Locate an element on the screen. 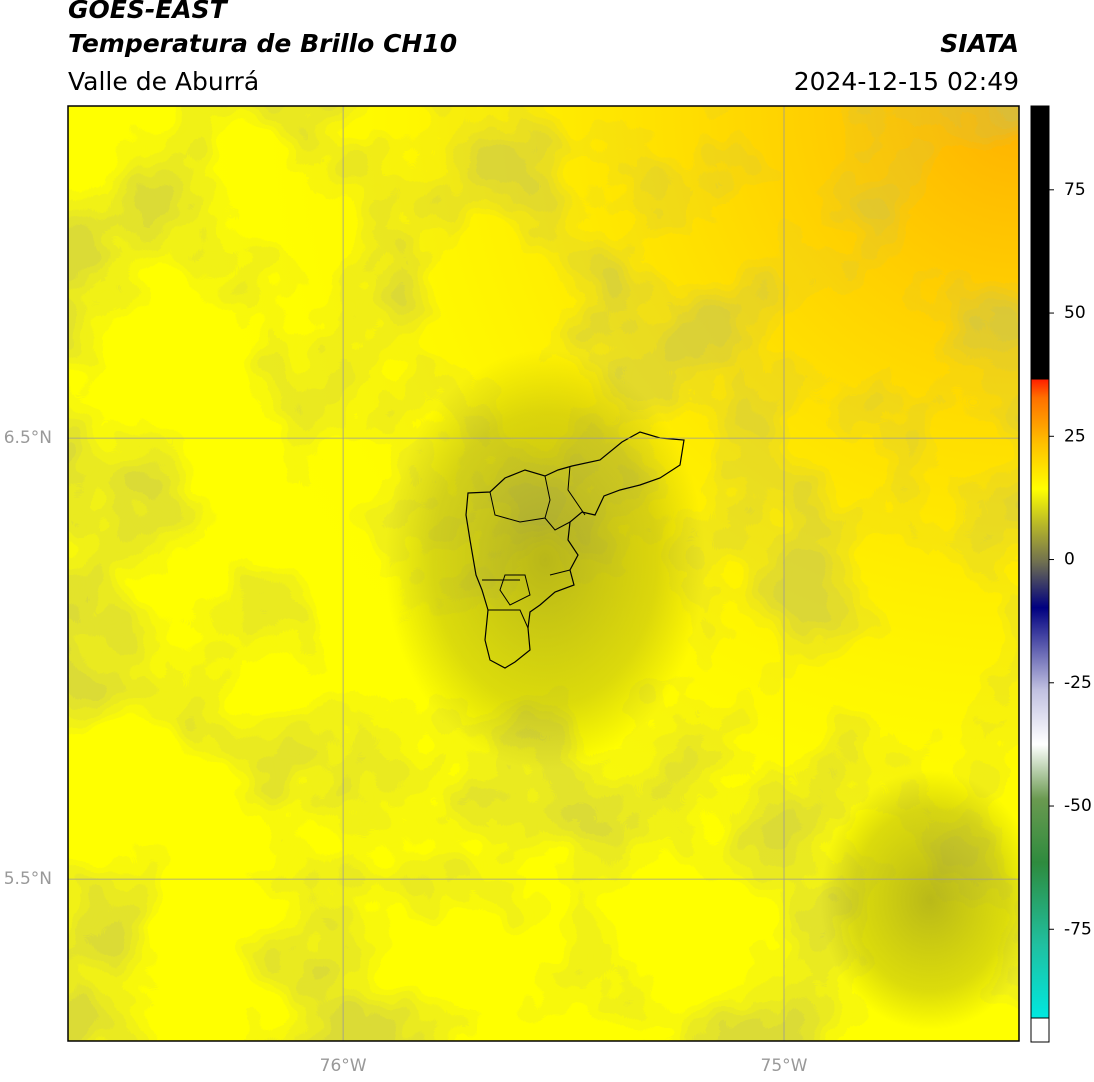  timestamp: 2024-12-15 02:49 is located at coordinates (906, 81).